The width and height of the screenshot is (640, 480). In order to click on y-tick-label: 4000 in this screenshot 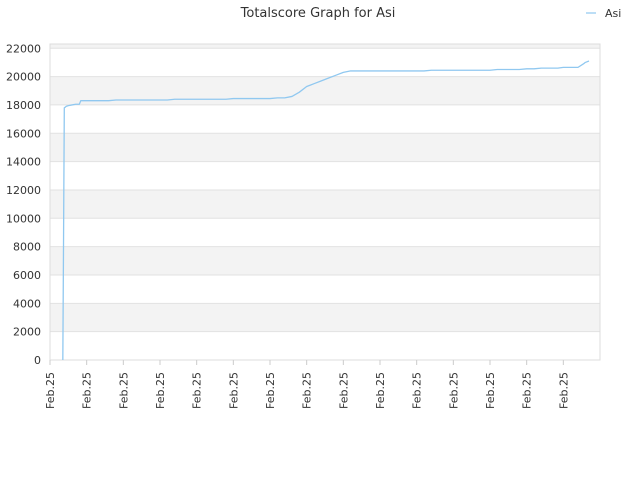, I will do `click(27, 303)`.